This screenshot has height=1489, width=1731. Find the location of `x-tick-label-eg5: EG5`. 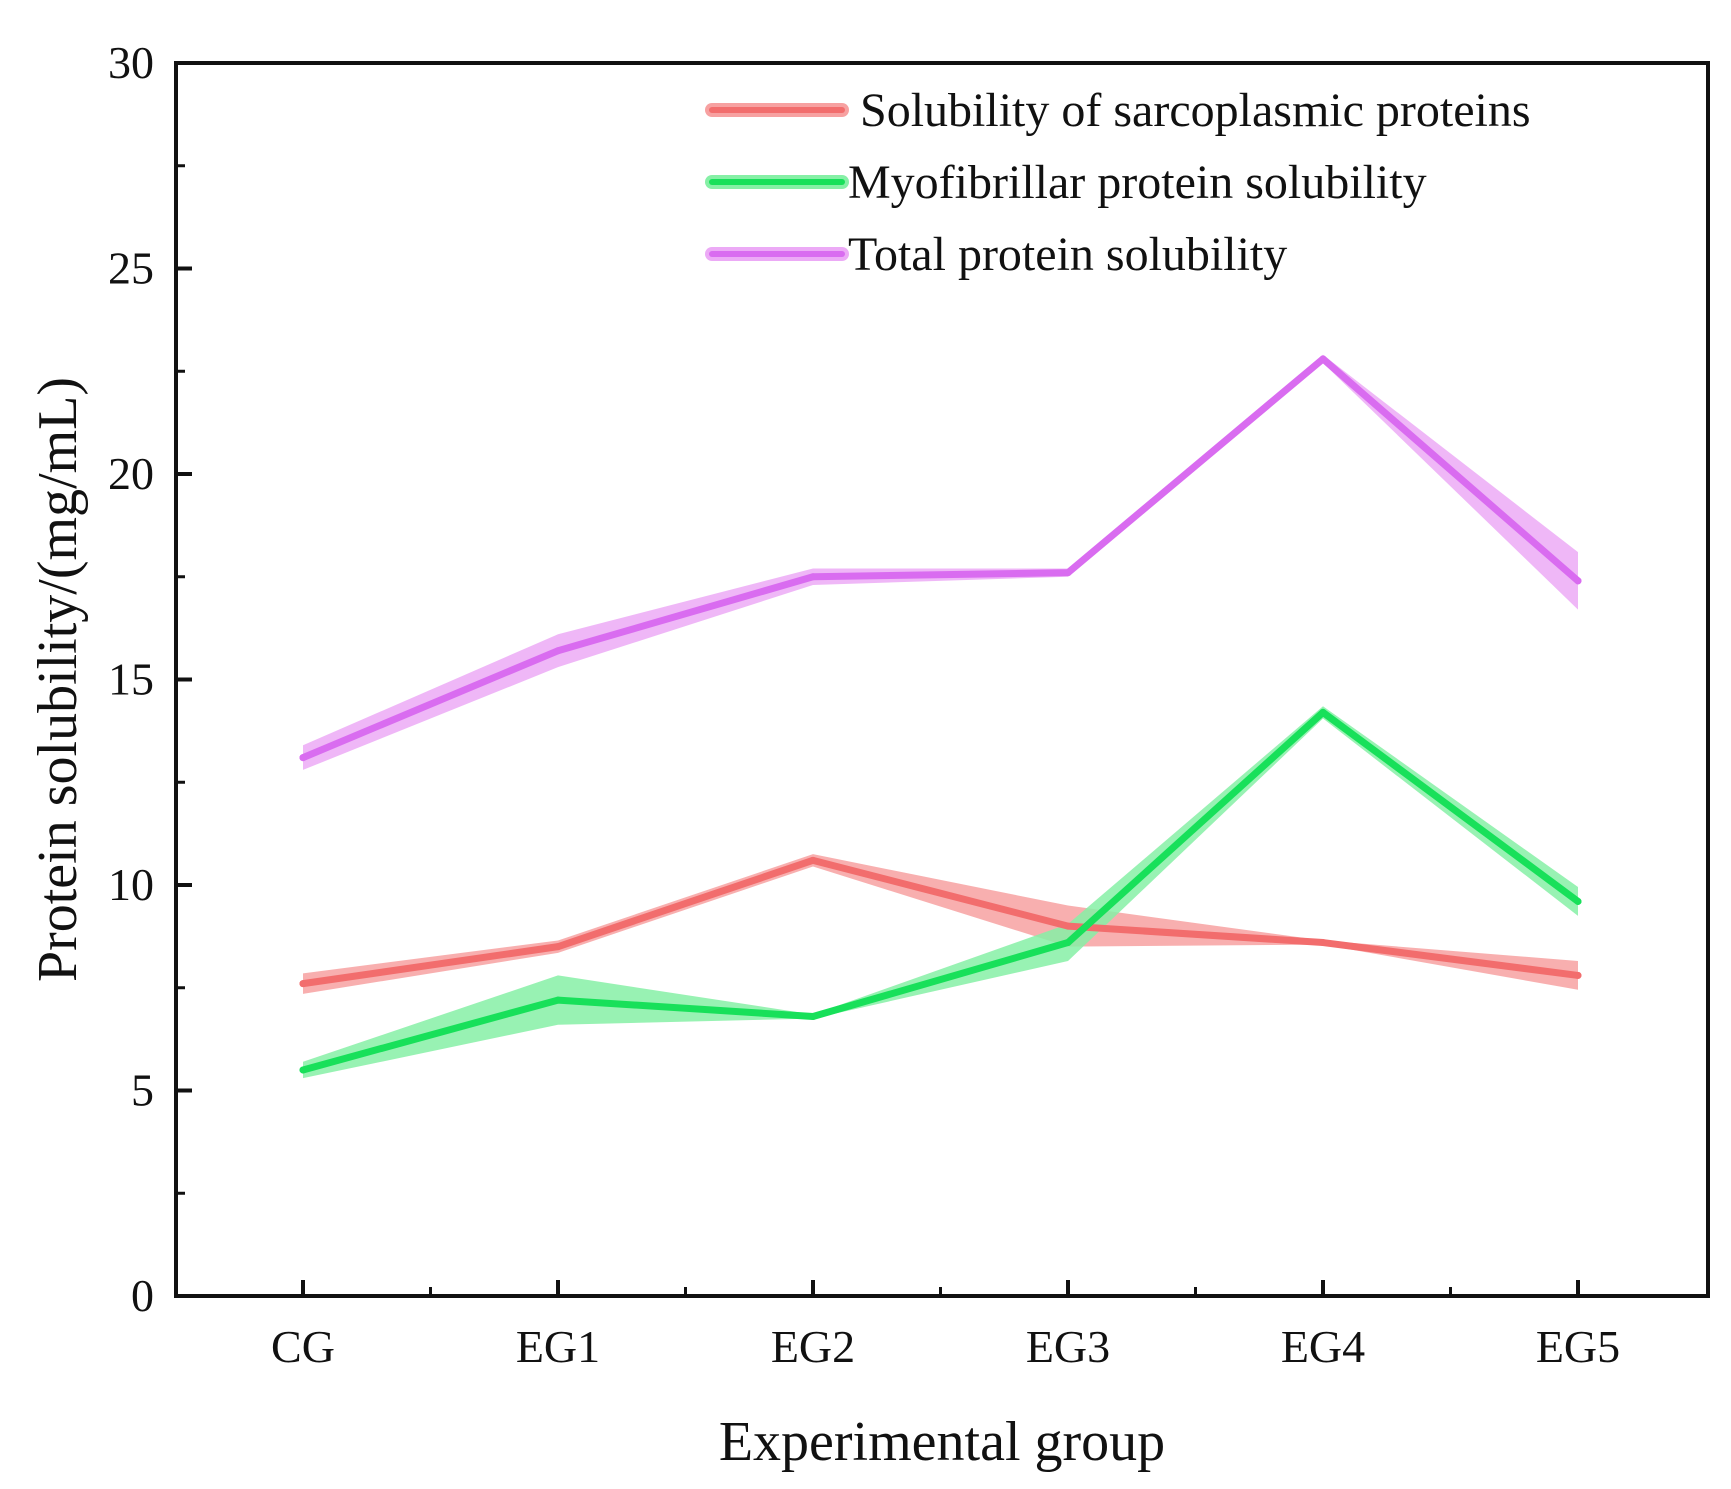

x-tick-label-eg5: EG5 is located at coordinates (1578, 1346).